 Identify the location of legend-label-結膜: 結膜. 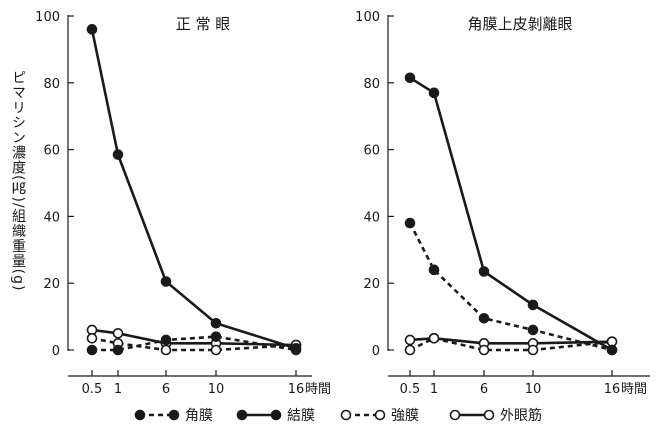
(301, 416).